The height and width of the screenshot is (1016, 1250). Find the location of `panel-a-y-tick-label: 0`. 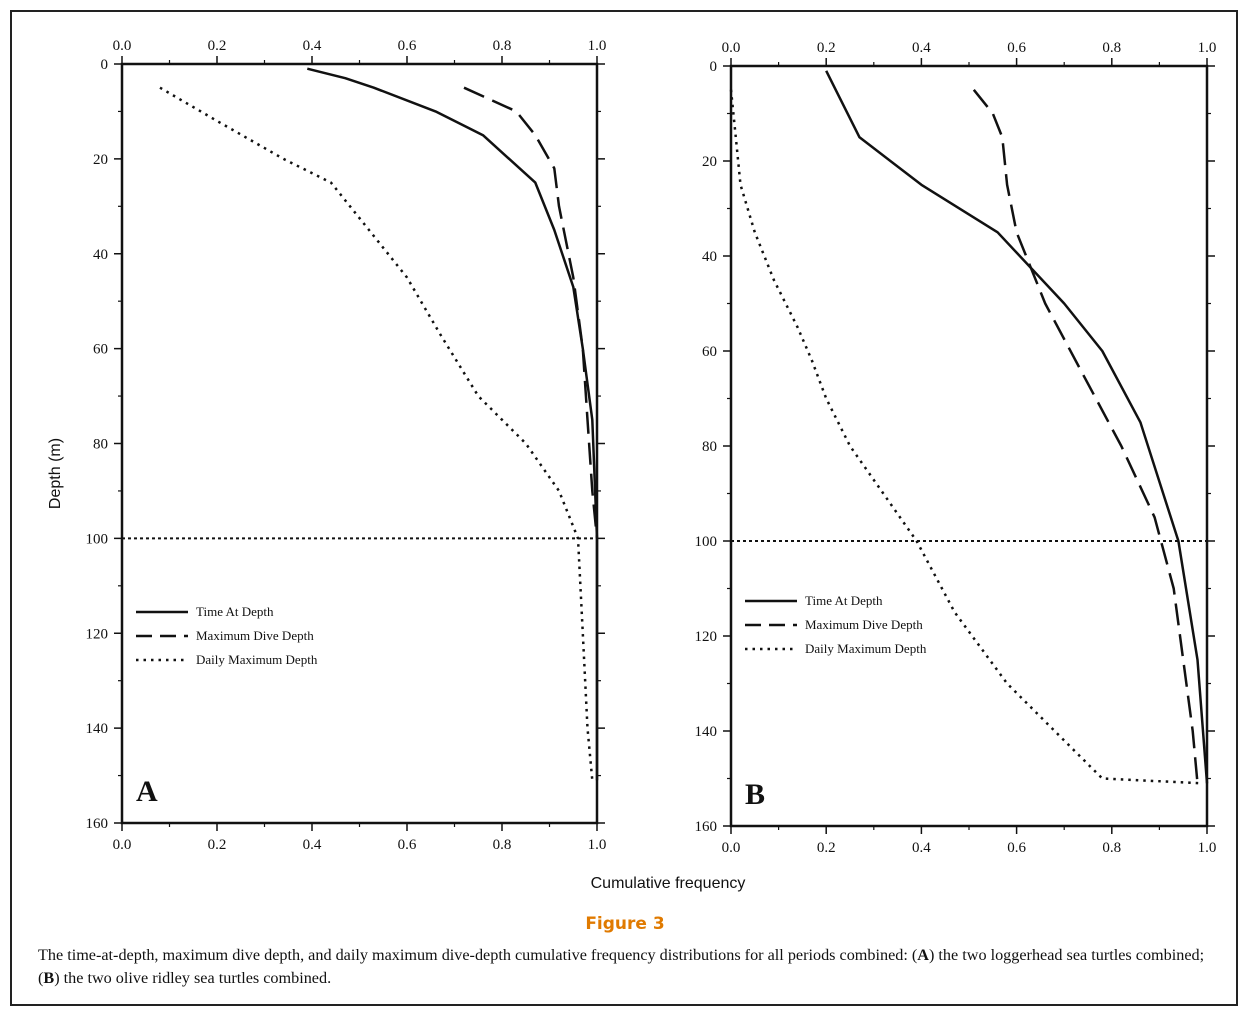

panel-a-y-tick-label: 0 is located at coordinates (105, 65).